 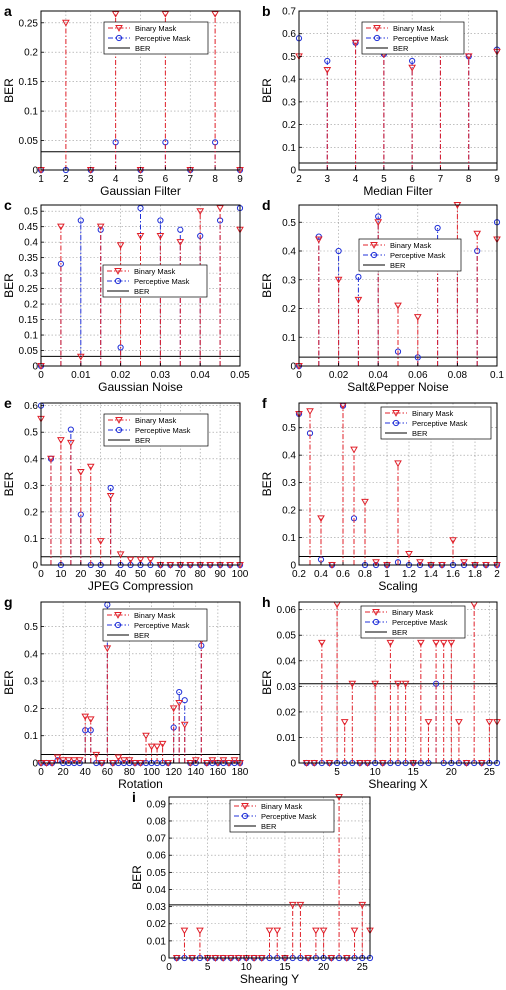 What do you see at coordinates (157, 941) in the screenshot?
I see `y-tick-label: 0.01` at bounding box center [157, 941].